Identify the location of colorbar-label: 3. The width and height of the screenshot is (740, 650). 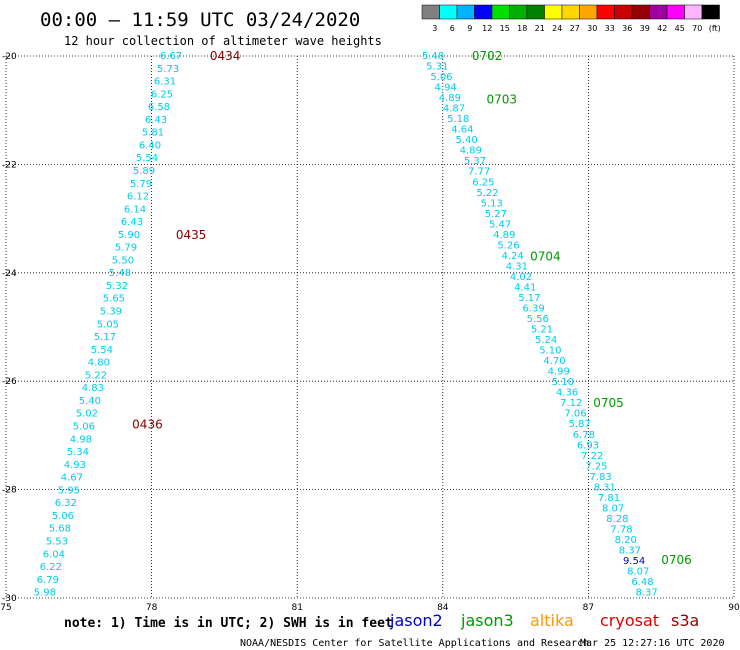
(434, 28).